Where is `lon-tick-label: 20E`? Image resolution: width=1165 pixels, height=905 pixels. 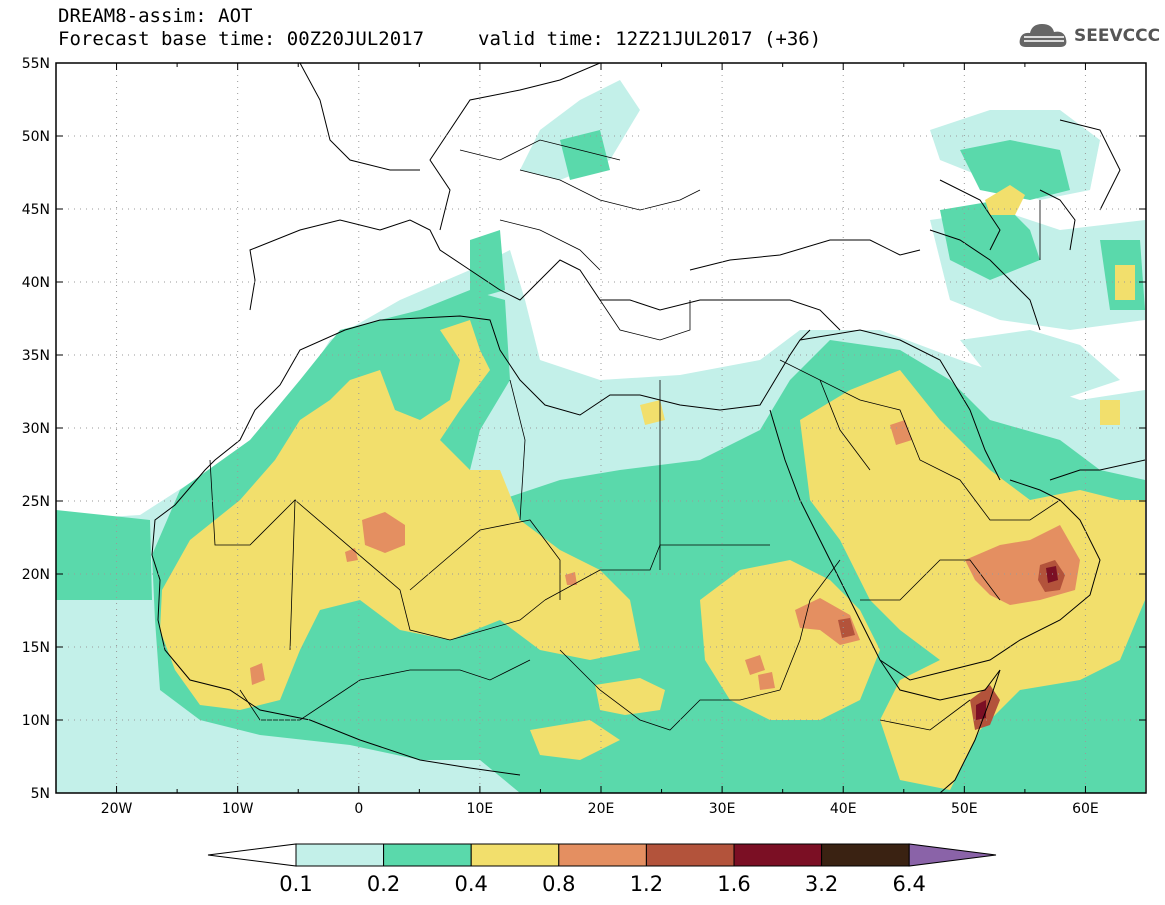 lon-tick-label: 20E is located at coordinates (601, 809).